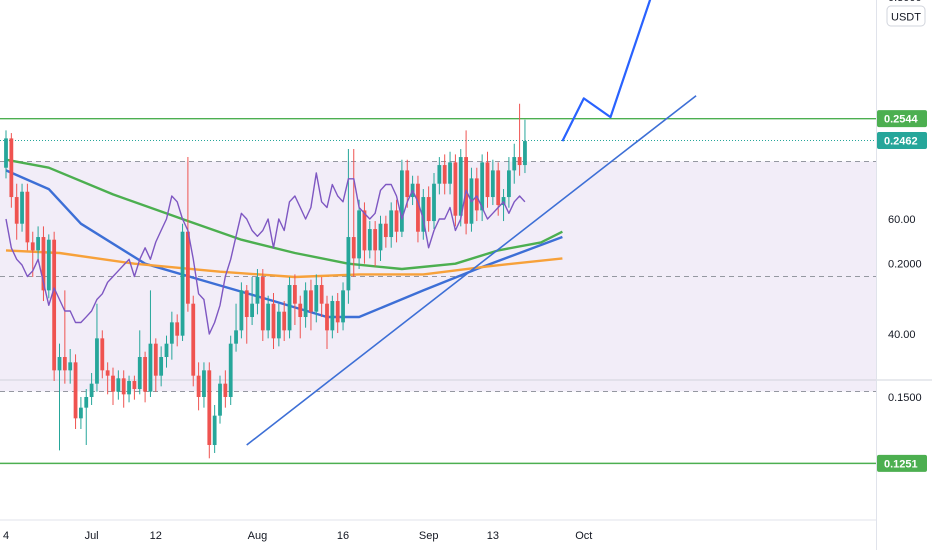  What do you see at coordinates (636, 71) in the screenshot?
I see `projection-path` at bounding box center [636, 71].